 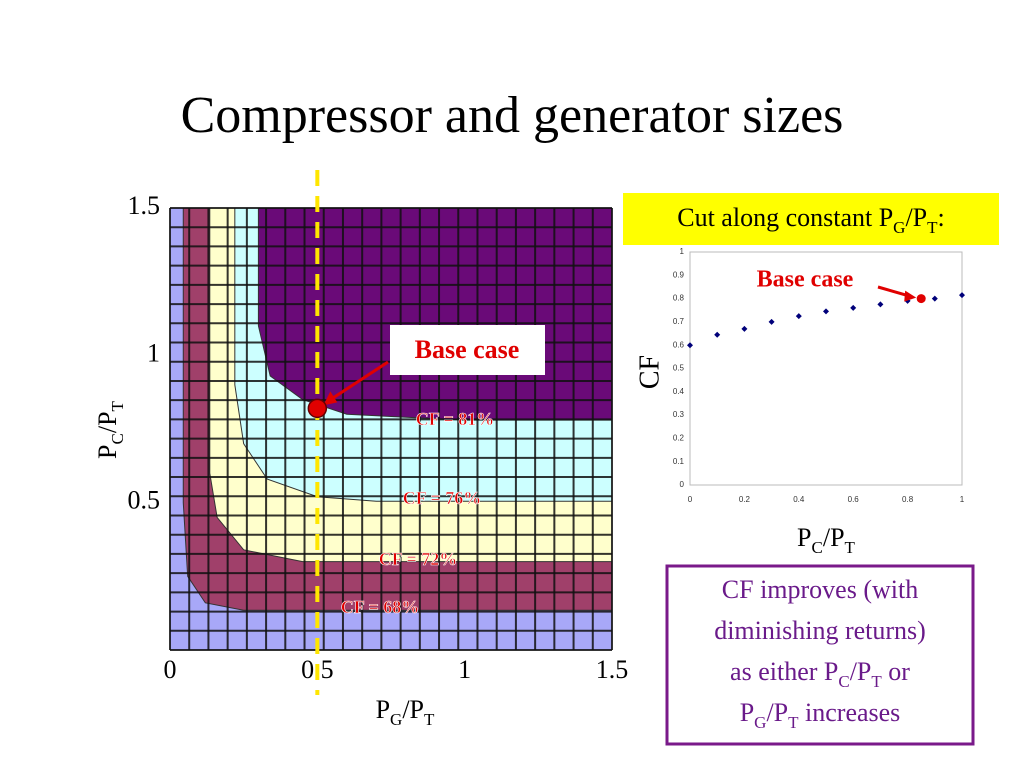 I want to click on note-line: PG/PT increases, so click(x=820, y=715).